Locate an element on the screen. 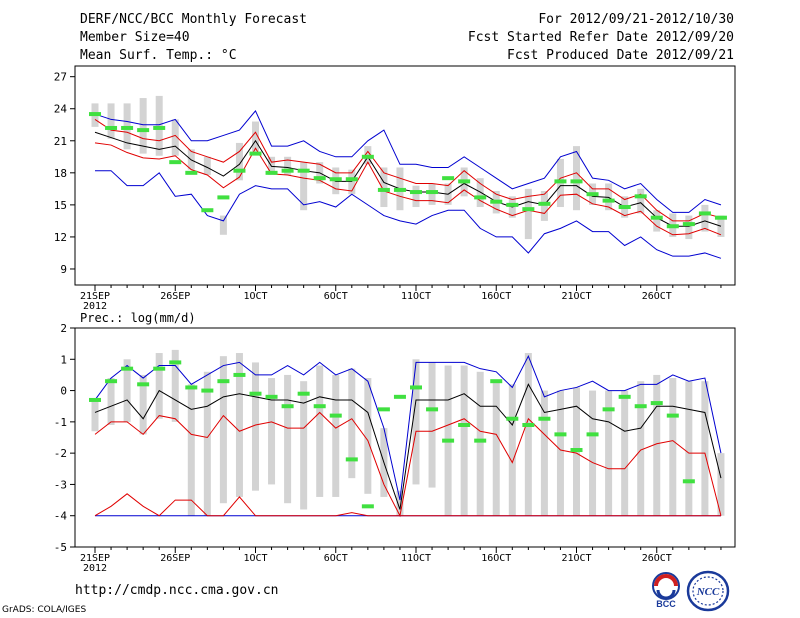 Image resolution: width=800 pixels, height=618 pixels. y-tick-label: -2 is located at coordinates (60, 453).